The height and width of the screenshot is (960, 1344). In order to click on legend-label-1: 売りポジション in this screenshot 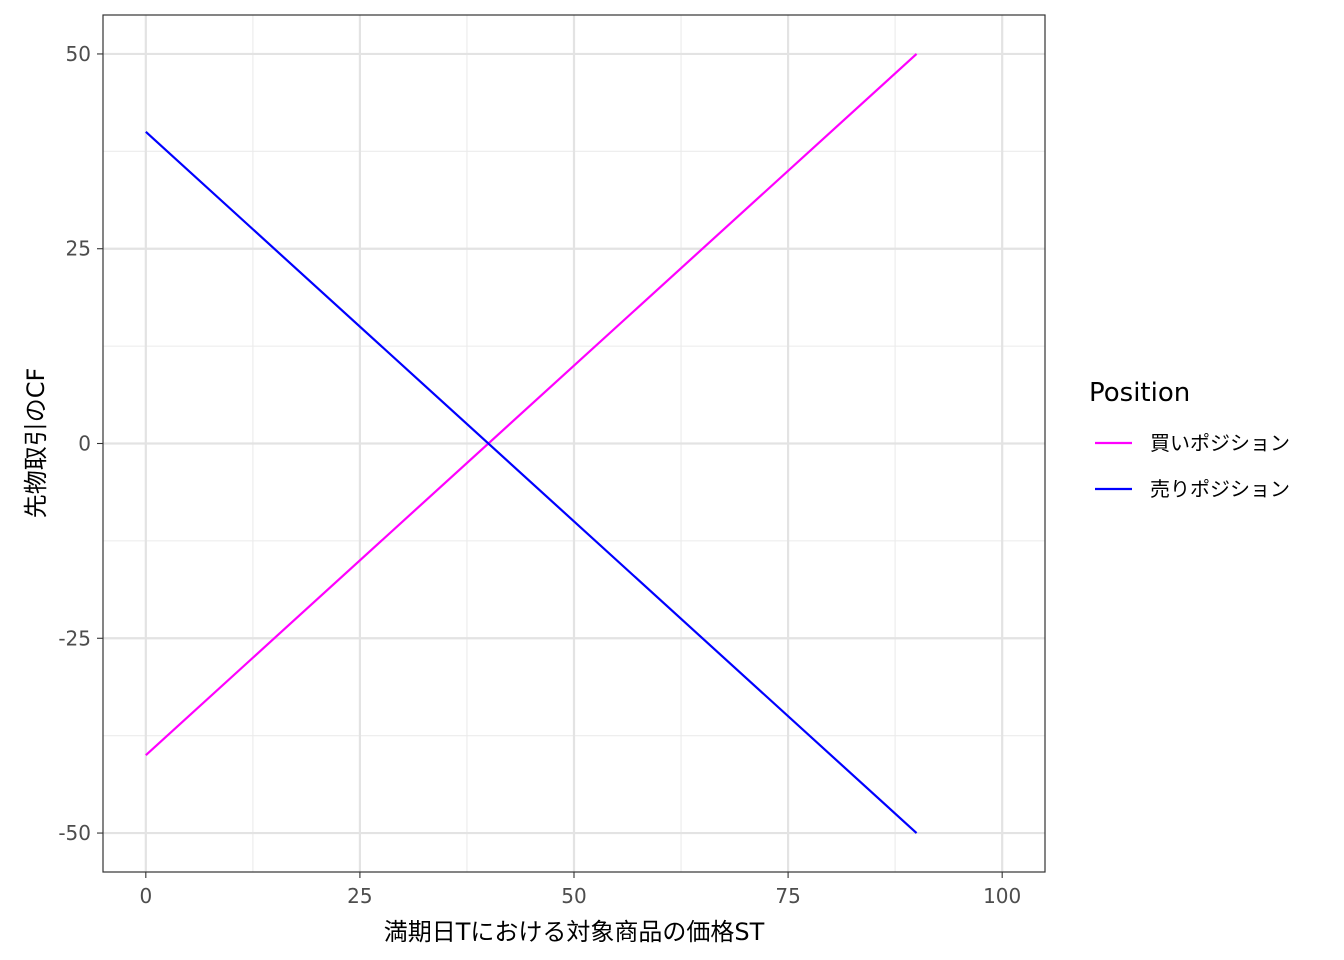, I will do `click(1220, 489)`.